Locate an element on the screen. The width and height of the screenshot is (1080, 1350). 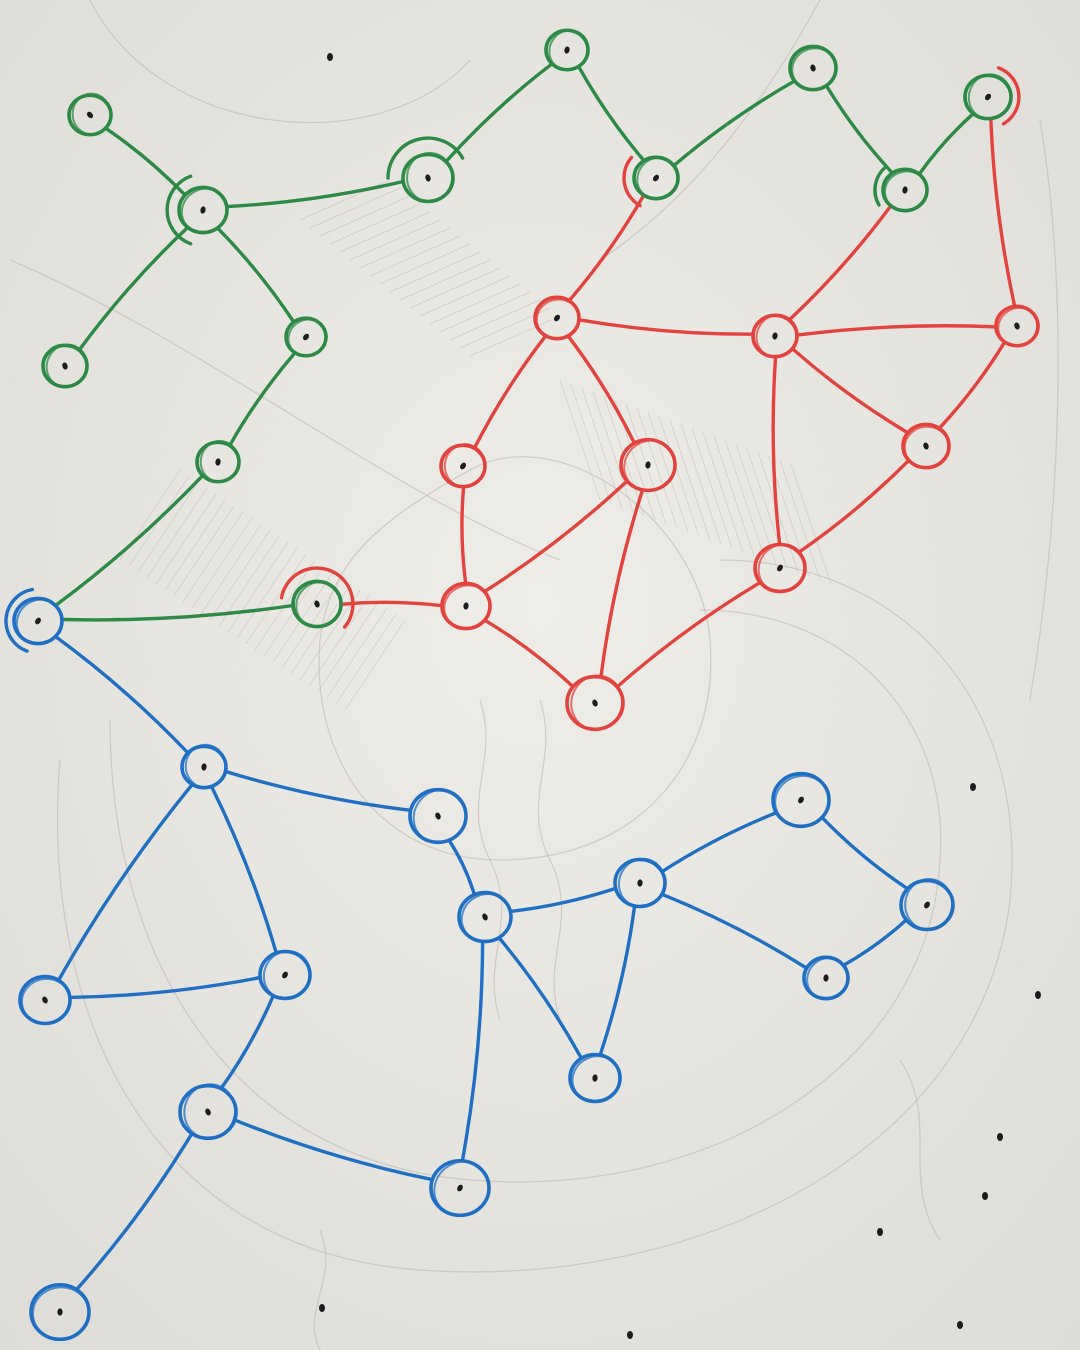
node-b8 is located at coordinates (826, 978).